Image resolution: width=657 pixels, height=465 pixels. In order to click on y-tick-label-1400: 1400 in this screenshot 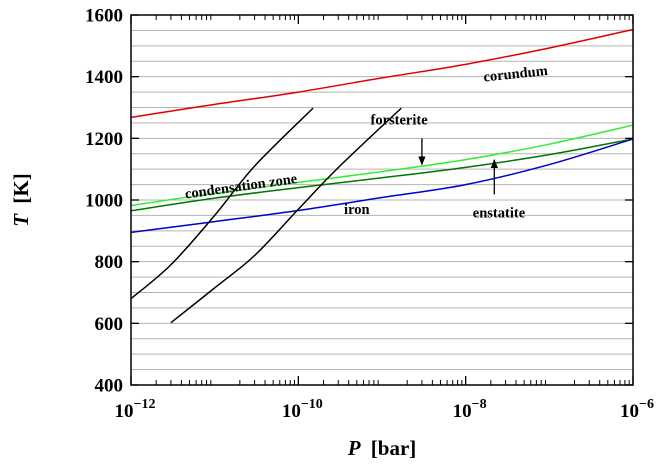, I will do `click(104, 77)`.